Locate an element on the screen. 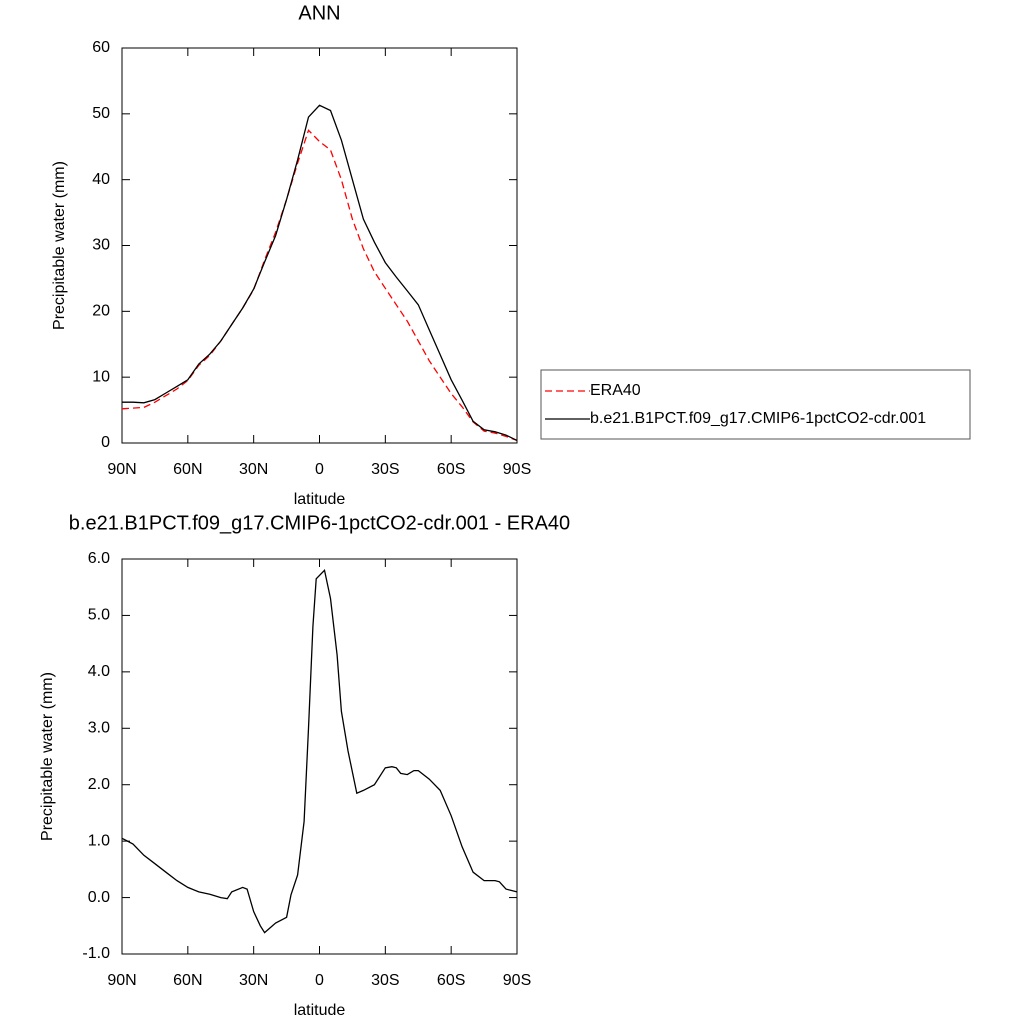 This screenshot has height=1024, width=1024. y-tick-label: 2.0 is located at coordinates (99, 784).